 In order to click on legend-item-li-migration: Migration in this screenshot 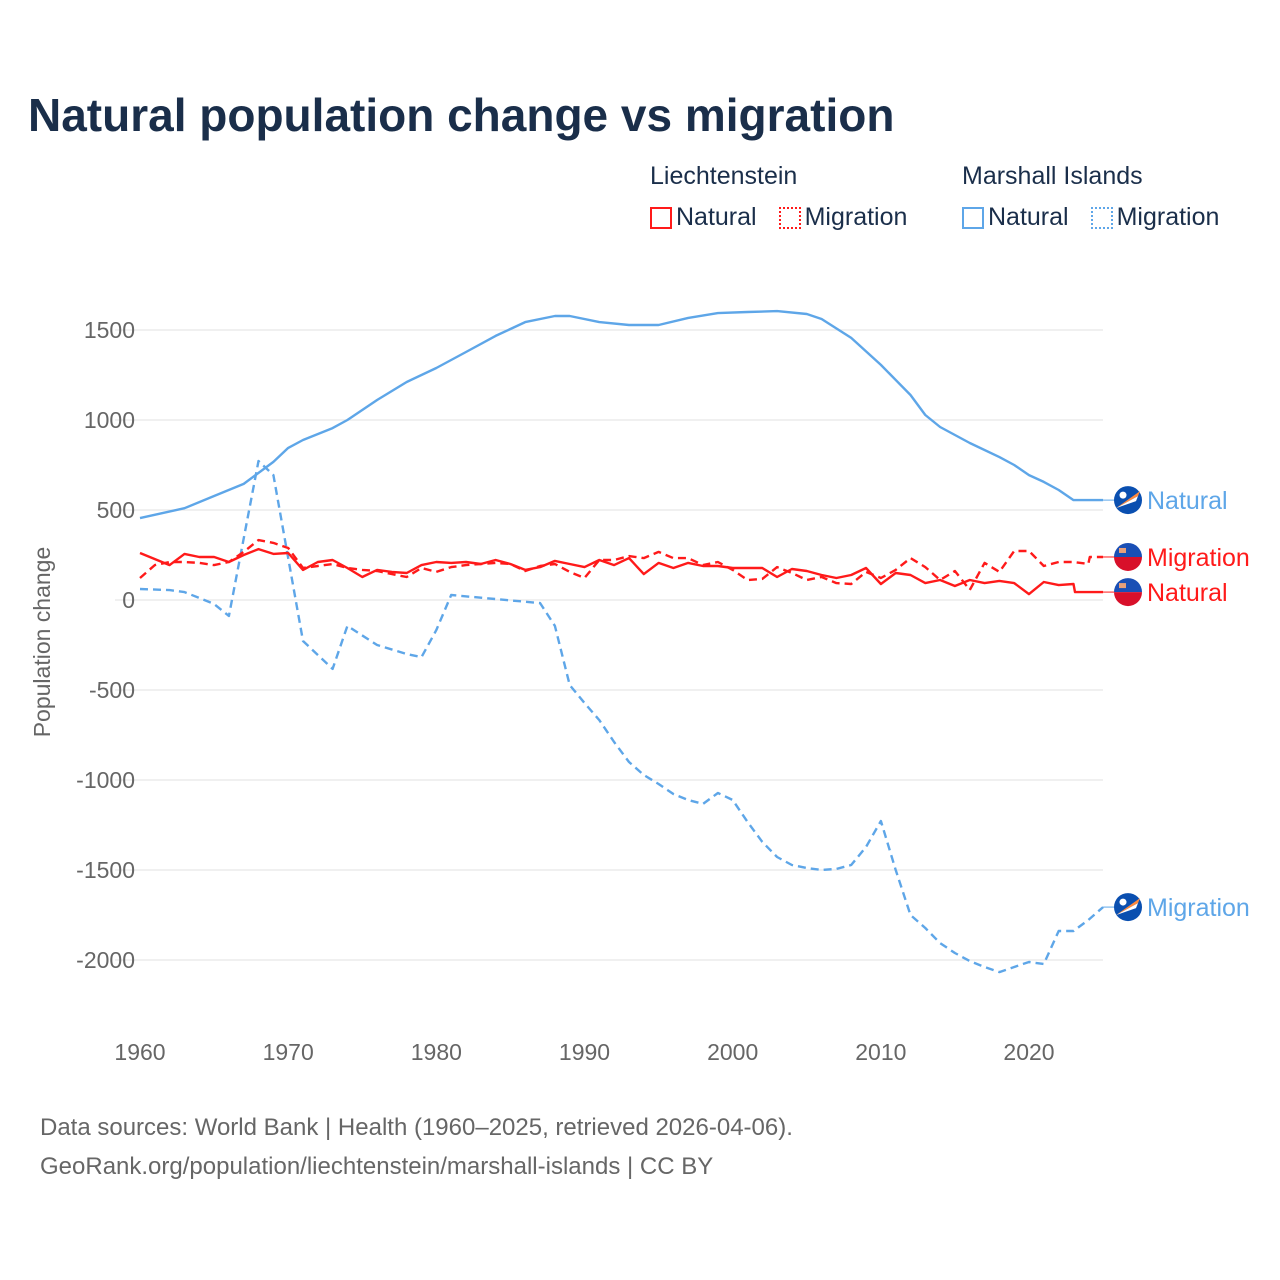, I will do `click(843, 217)`.